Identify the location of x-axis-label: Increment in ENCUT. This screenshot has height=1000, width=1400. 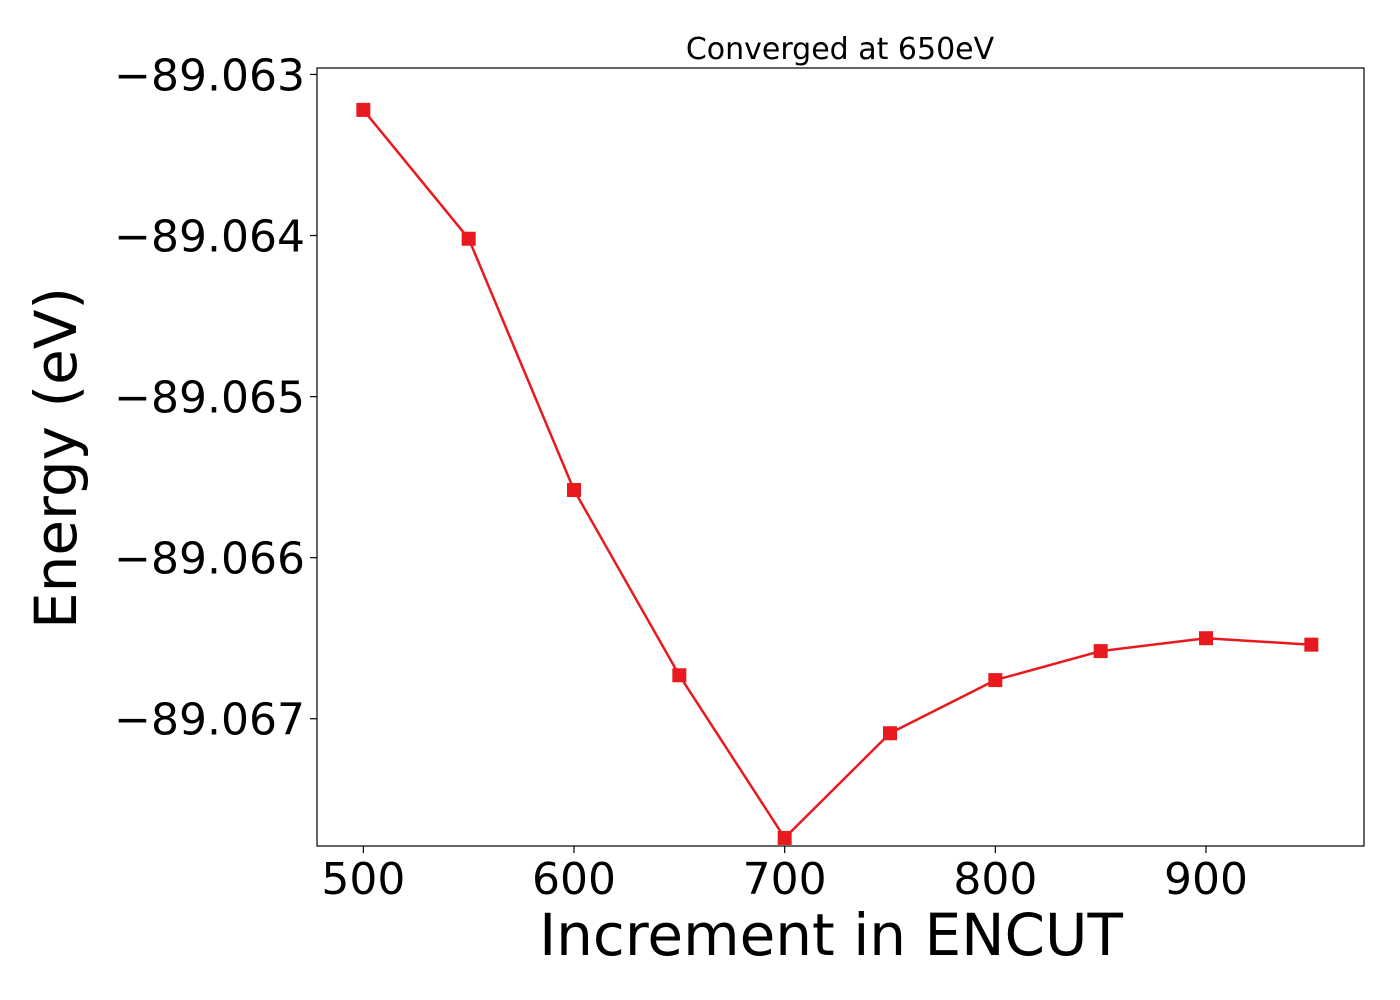
(831, 935).